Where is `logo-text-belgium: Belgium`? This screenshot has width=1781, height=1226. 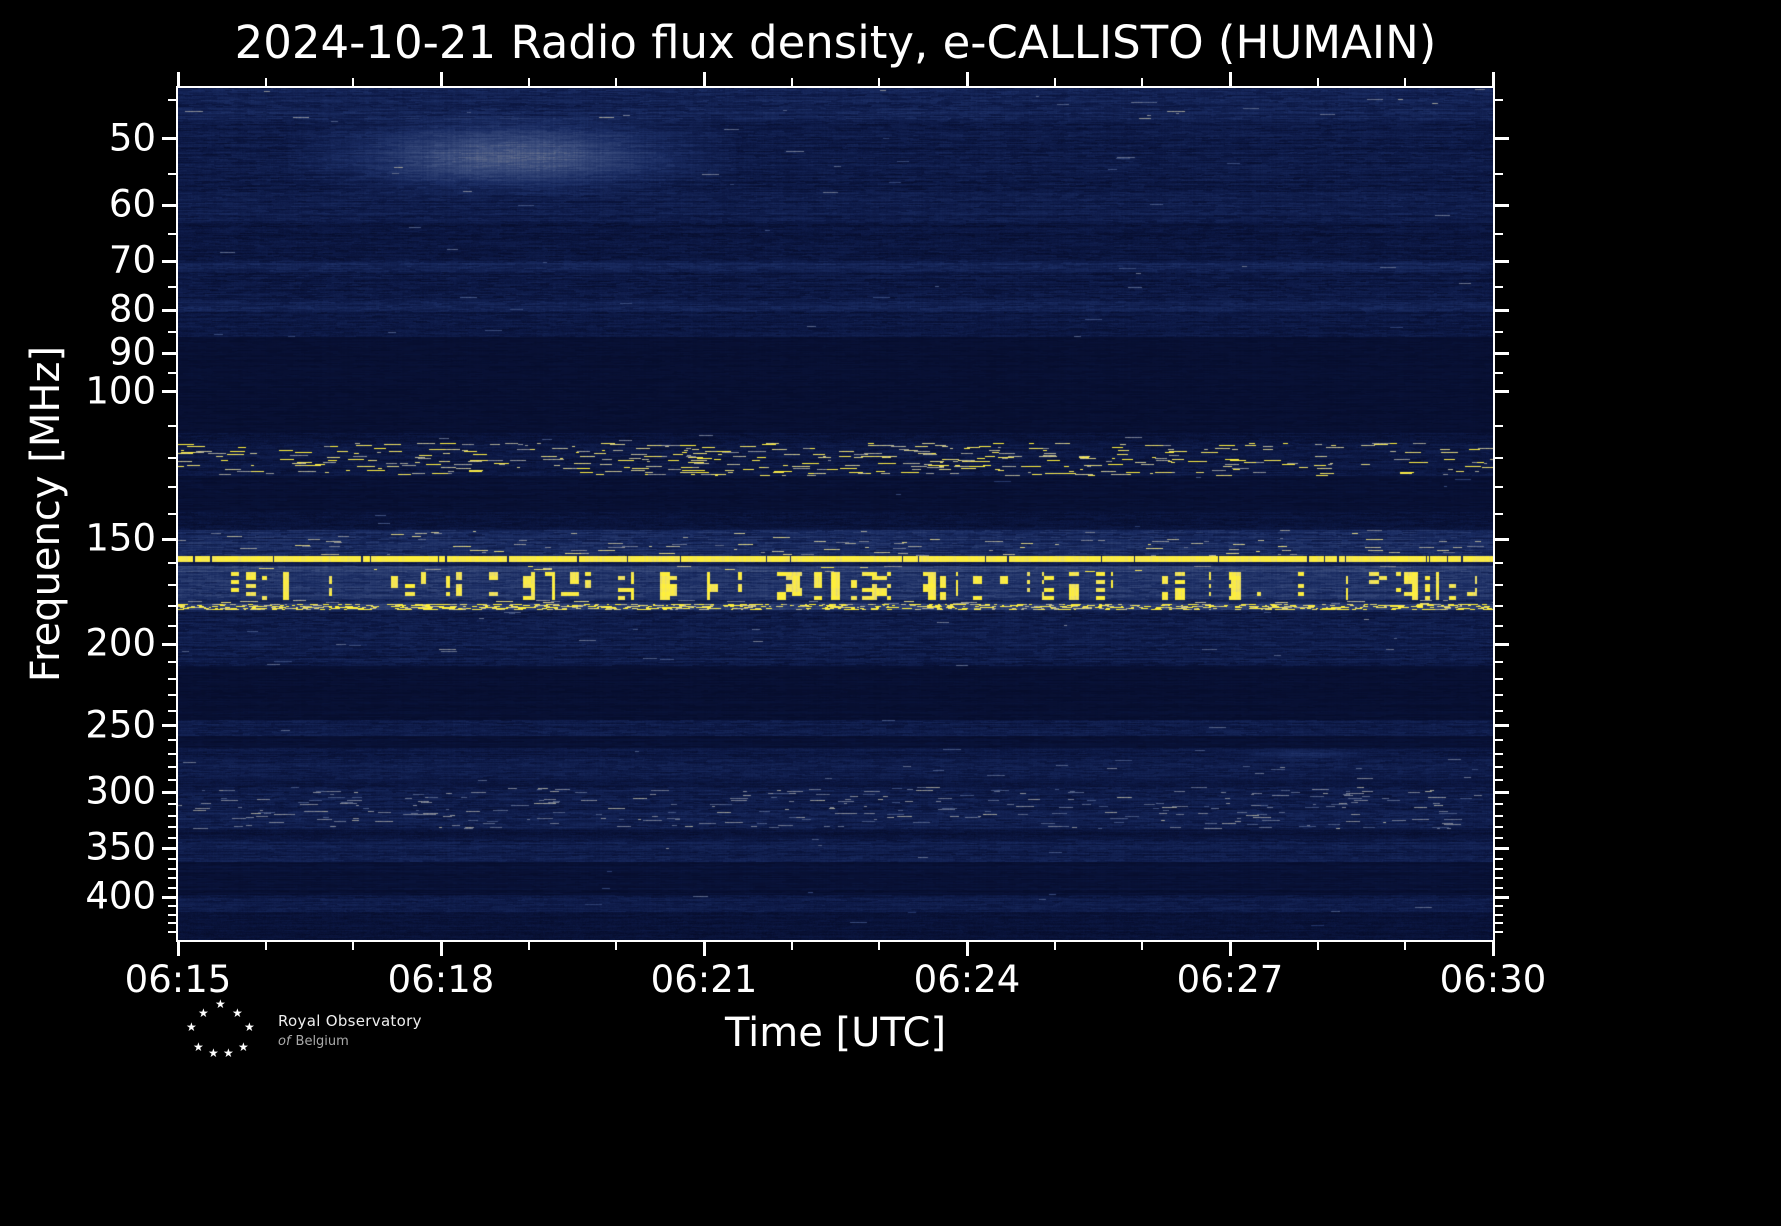 logo-text-belgium: Belgium is located at coordinates (322, 1041).